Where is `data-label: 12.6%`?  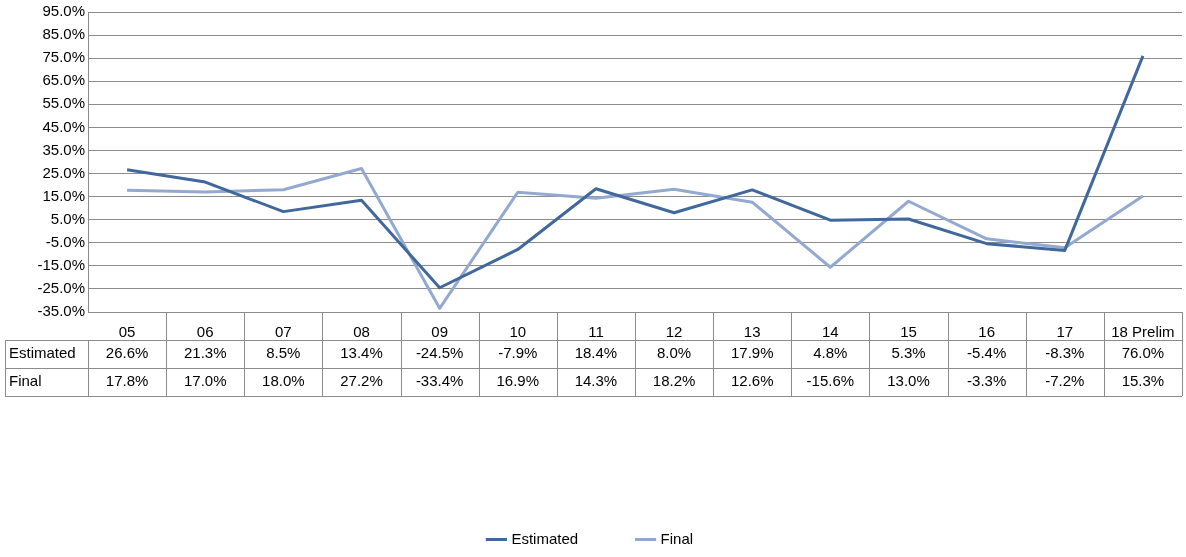
data-label: 12.6% is located at coordinates (752, 381).